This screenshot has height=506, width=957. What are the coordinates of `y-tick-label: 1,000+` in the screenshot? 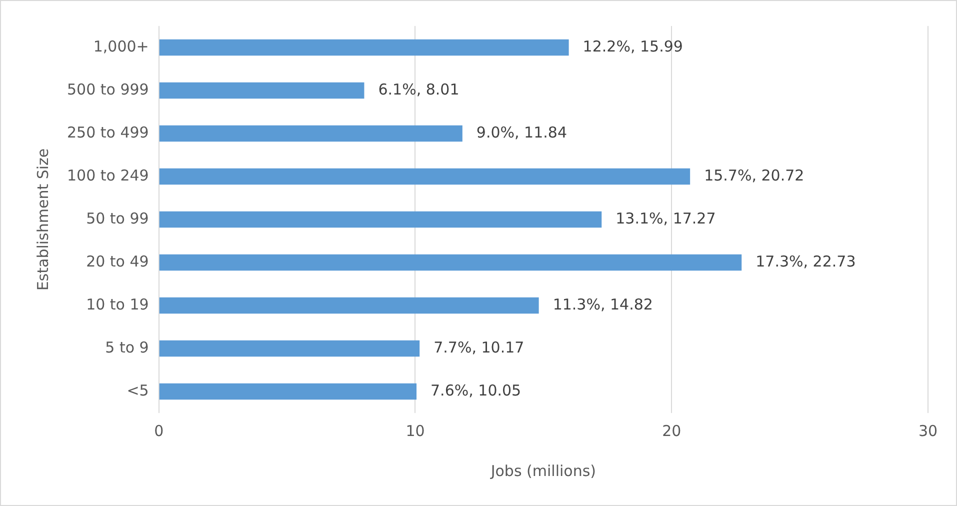 It's located at (121, 46).